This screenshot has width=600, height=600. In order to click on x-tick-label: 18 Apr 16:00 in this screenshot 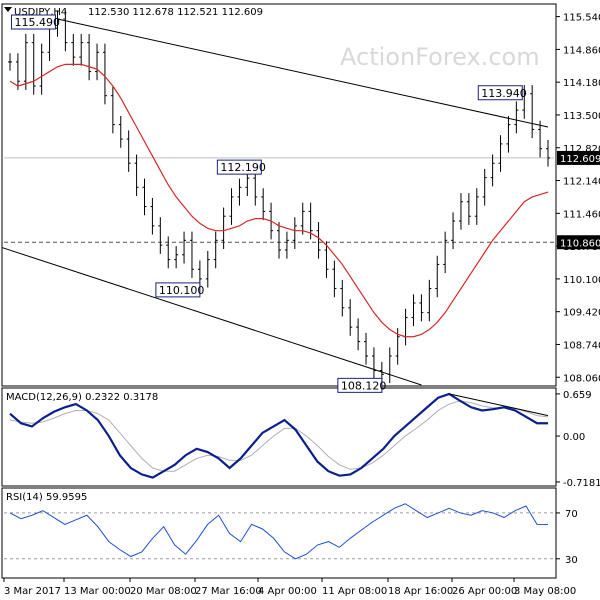, I will do `click(420, 591)`.